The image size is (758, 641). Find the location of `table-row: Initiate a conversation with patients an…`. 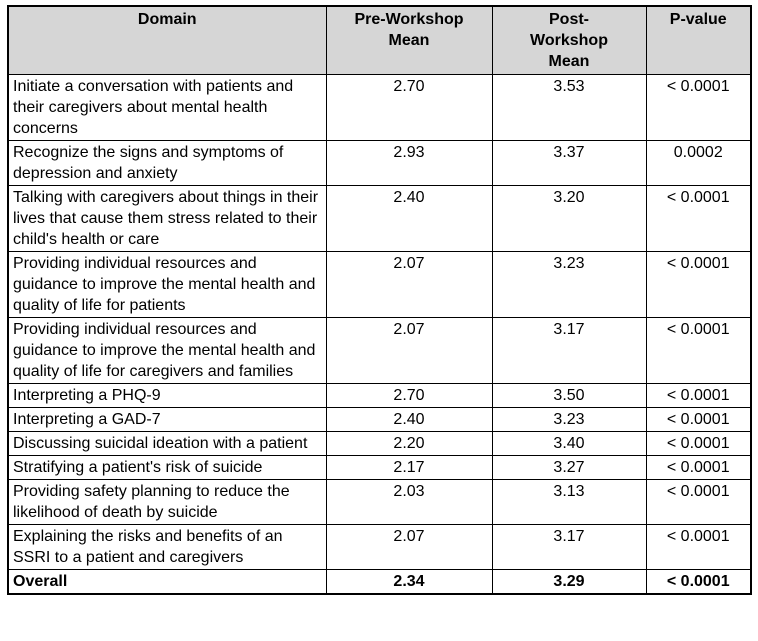

table-row: Initiate a conversation with patients an… is located at coordinates (379, 107).